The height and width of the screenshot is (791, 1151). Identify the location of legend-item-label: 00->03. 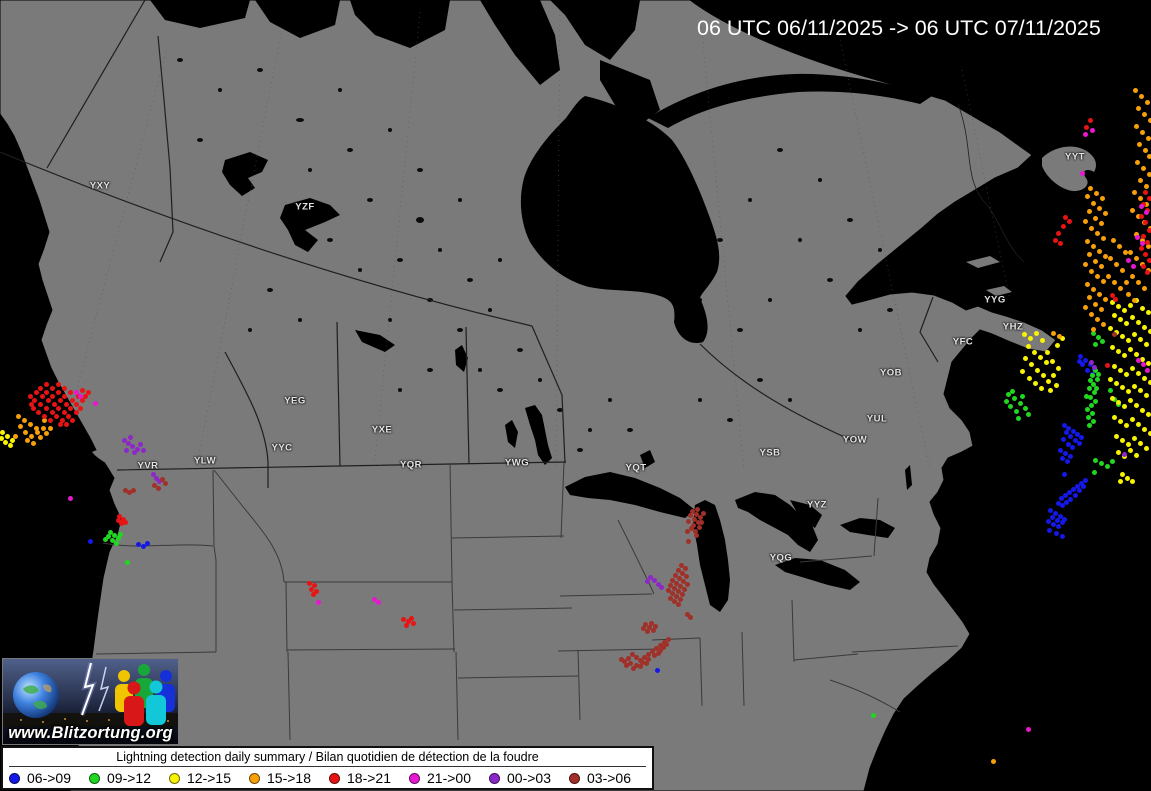
(529, 778).